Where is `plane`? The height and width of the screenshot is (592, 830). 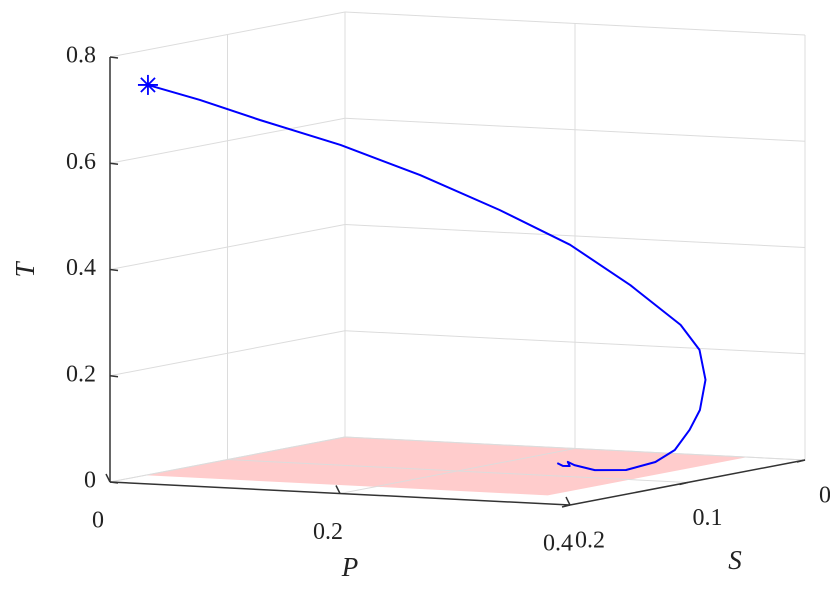 plane is located at coordinates (446, 466).